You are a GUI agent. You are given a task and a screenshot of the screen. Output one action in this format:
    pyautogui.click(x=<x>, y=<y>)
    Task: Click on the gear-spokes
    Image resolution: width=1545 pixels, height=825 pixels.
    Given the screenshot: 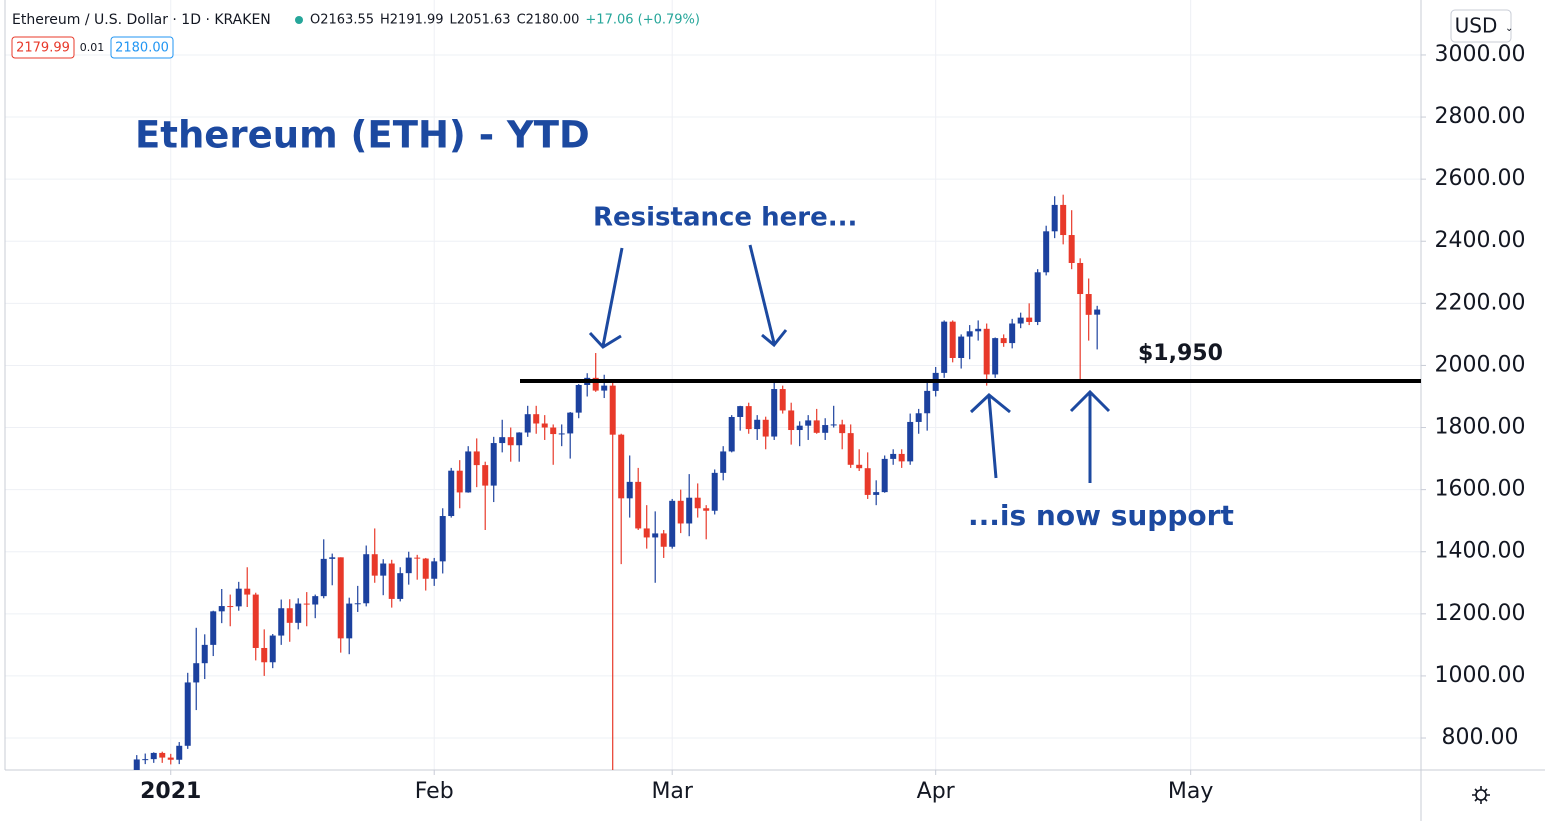 What is the action you would take?
    pyautogui.click(x=1481, y=795)
    